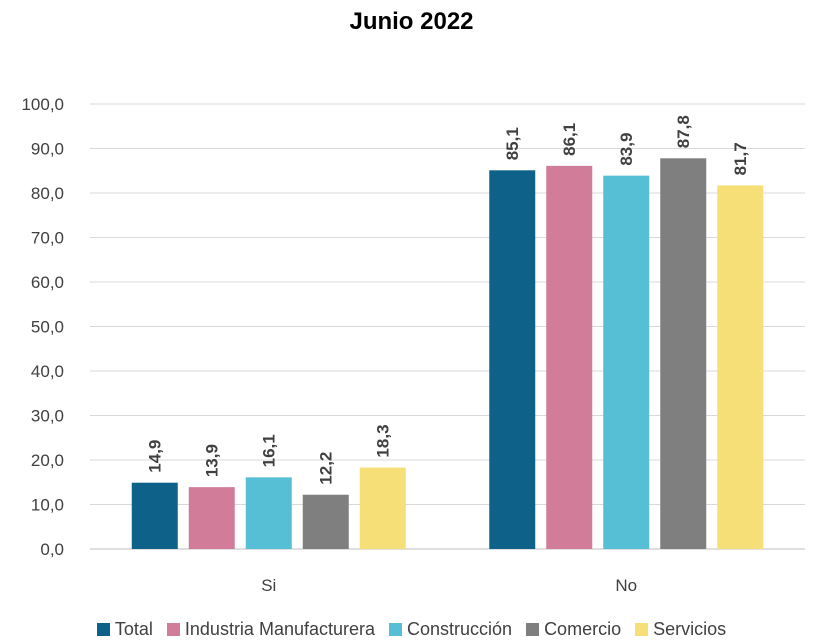 The image size is (823, 643). I want to click on data-label: 86,1, so click(569, 139).